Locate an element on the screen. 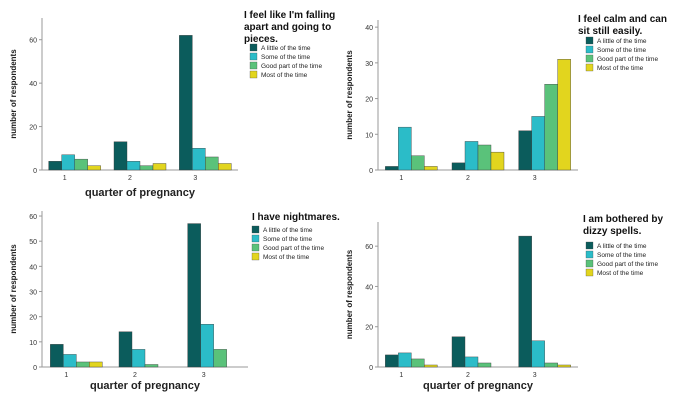 The height and width of the screenshot is (397, 678). chart-title: I feel calm and can sit still easily. is located at coordinates (622, 25).